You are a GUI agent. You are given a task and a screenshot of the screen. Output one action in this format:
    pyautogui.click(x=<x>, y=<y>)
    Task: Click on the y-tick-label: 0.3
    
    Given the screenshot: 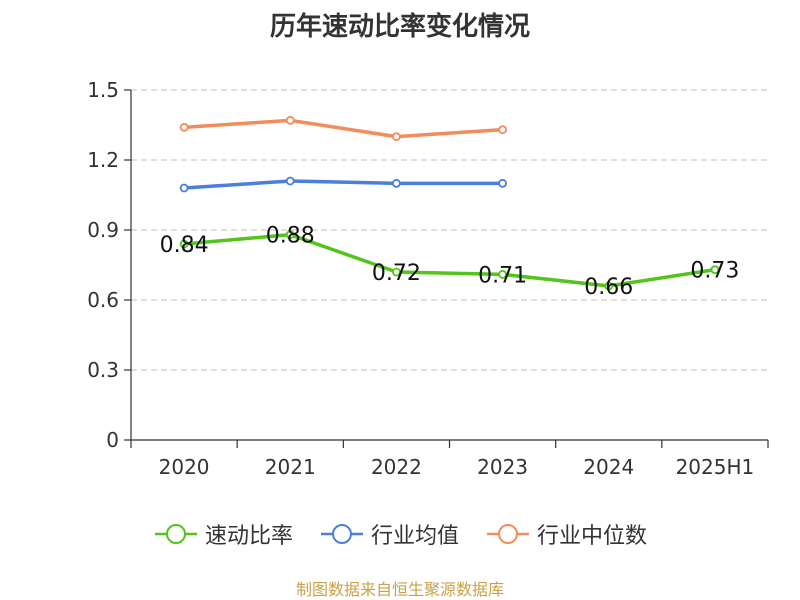 What is the action you would take?
    pyautogui.click(x=103, y=370)
    